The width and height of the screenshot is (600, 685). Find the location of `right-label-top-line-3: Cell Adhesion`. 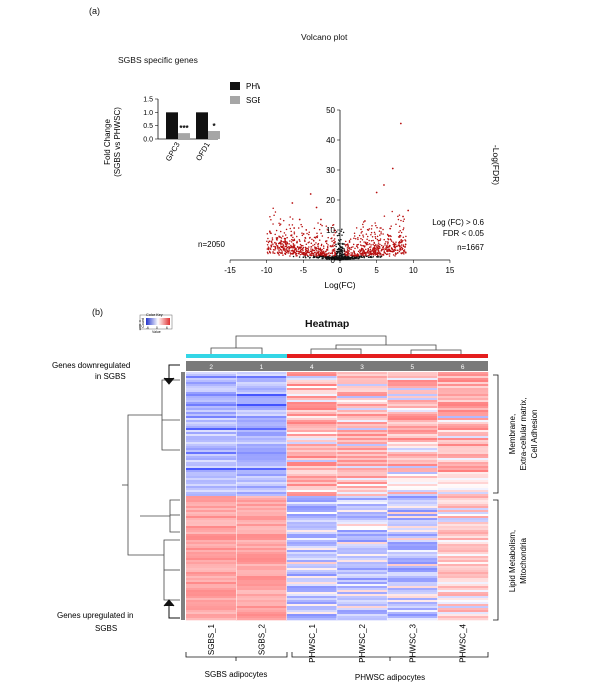

right-label-top-line-3: Cell Adhesion is located at coordinates (534, 434).